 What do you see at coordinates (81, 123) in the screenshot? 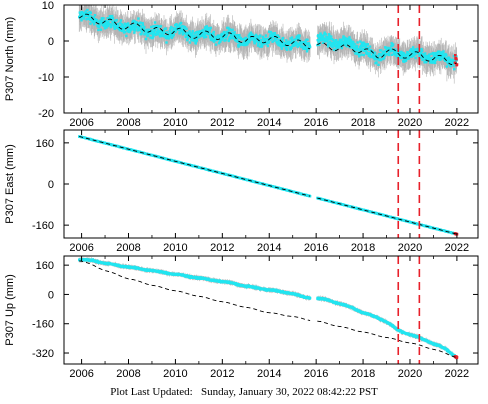
I see `north-xtick-label: 2006` at bounding box center [81, 123].